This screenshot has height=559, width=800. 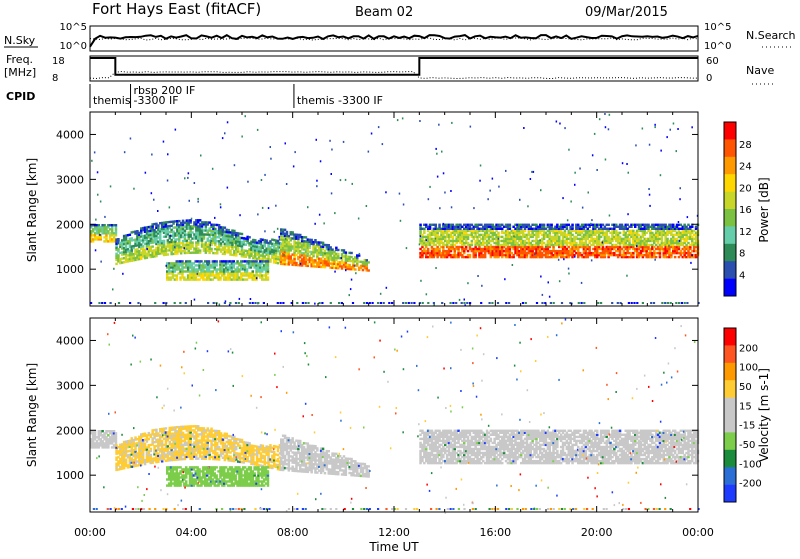 I want to click on nsky-frame, so click(x=394, y=38).